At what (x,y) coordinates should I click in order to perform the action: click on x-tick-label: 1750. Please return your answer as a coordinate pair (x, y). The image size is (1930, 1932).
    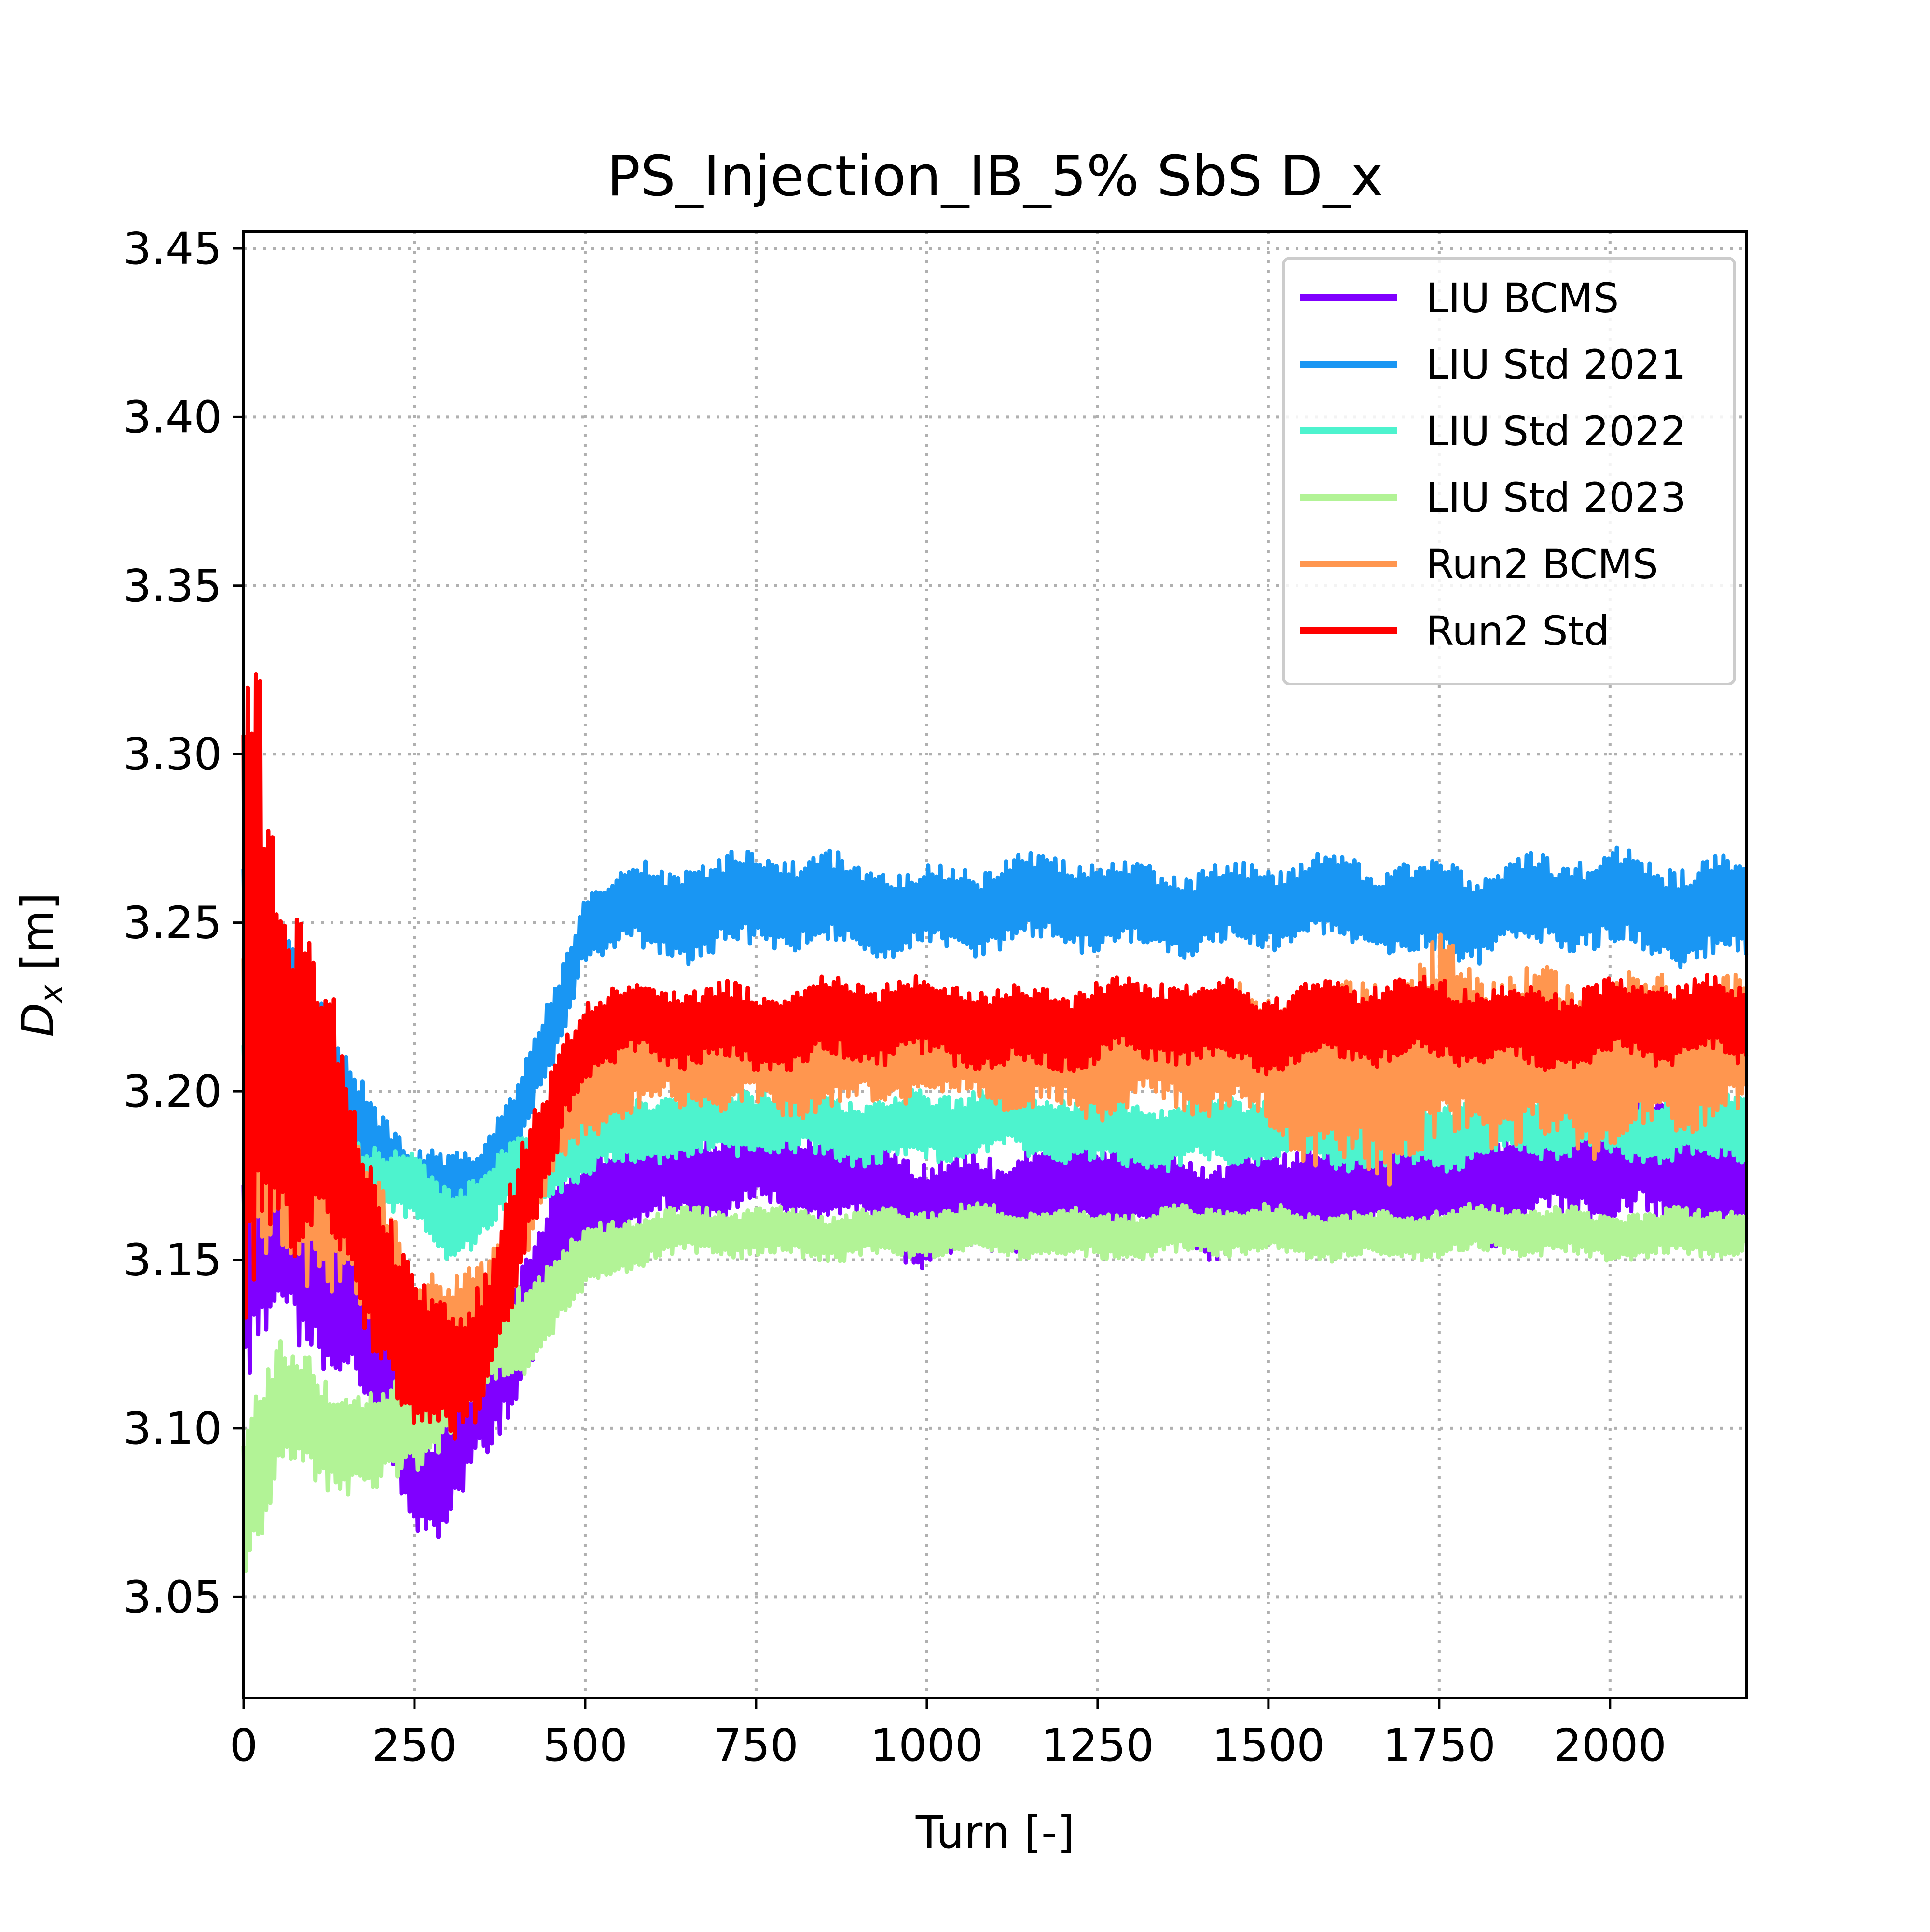
    Looking at the image, I should click on (1439, 1745).